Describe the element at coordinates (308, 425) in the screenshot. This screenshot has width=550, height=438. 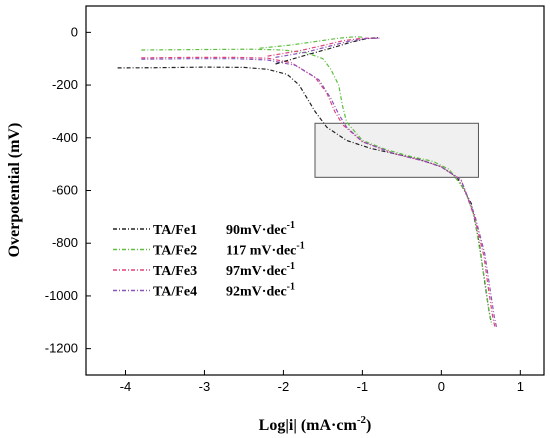
I see `x-axis-title-main: Log|i| (mA·cm` at that location.